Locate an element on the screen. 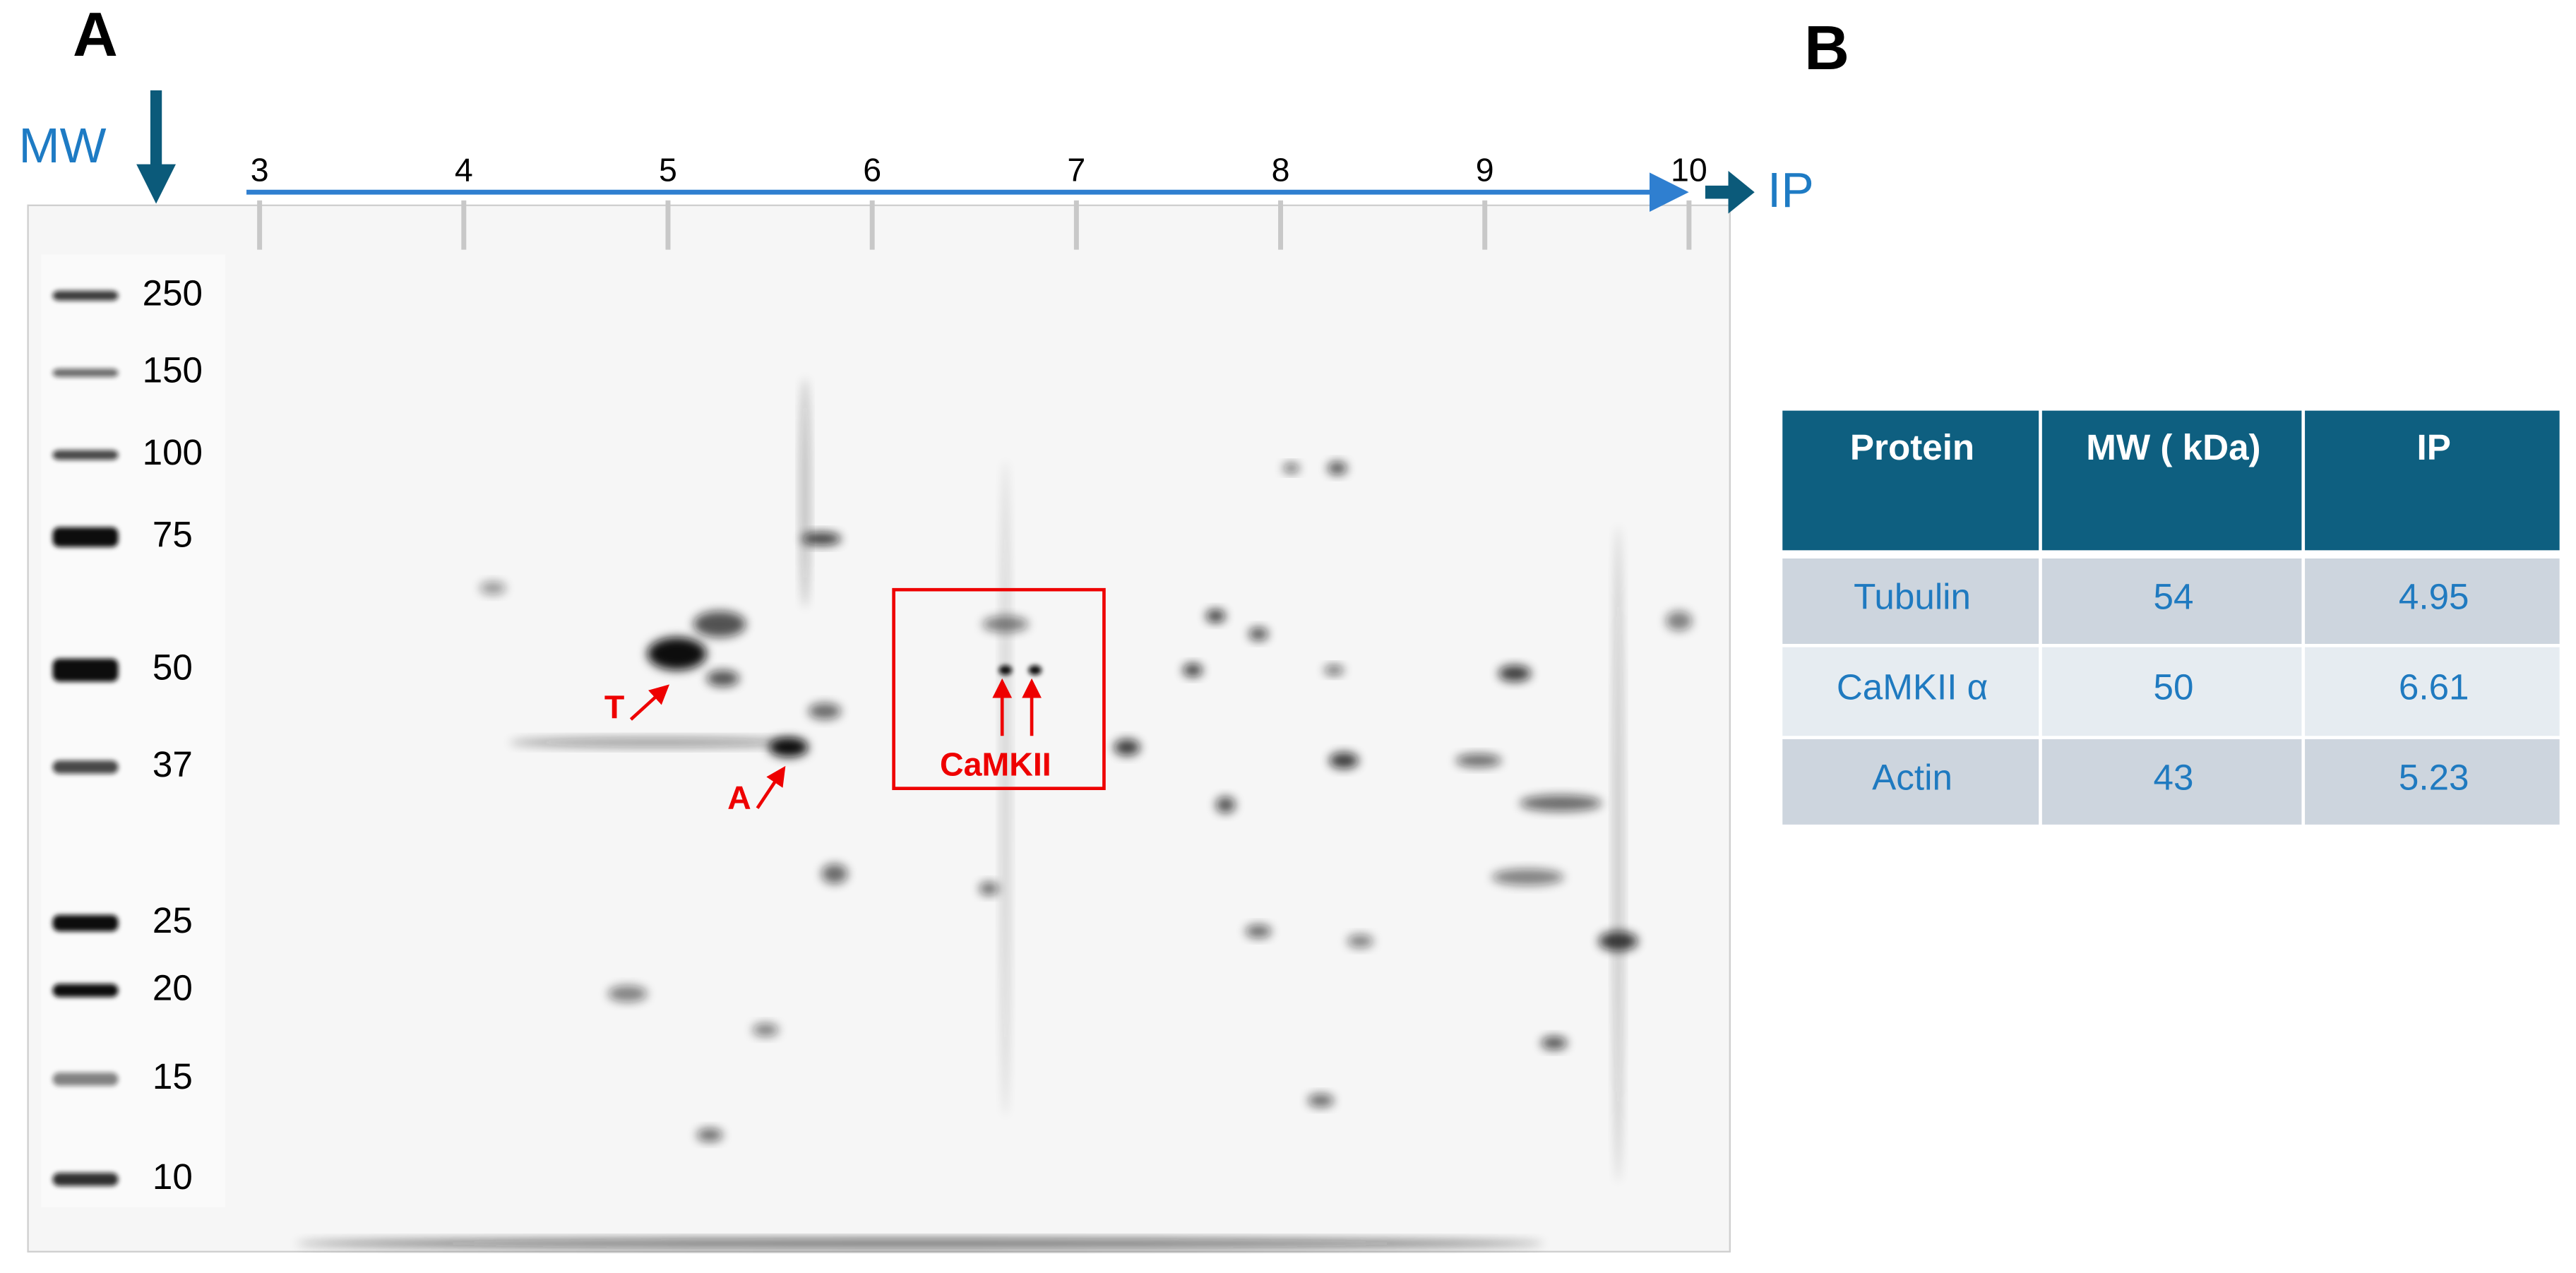  annotation: CaMKII is located at coordinates (995, 764).